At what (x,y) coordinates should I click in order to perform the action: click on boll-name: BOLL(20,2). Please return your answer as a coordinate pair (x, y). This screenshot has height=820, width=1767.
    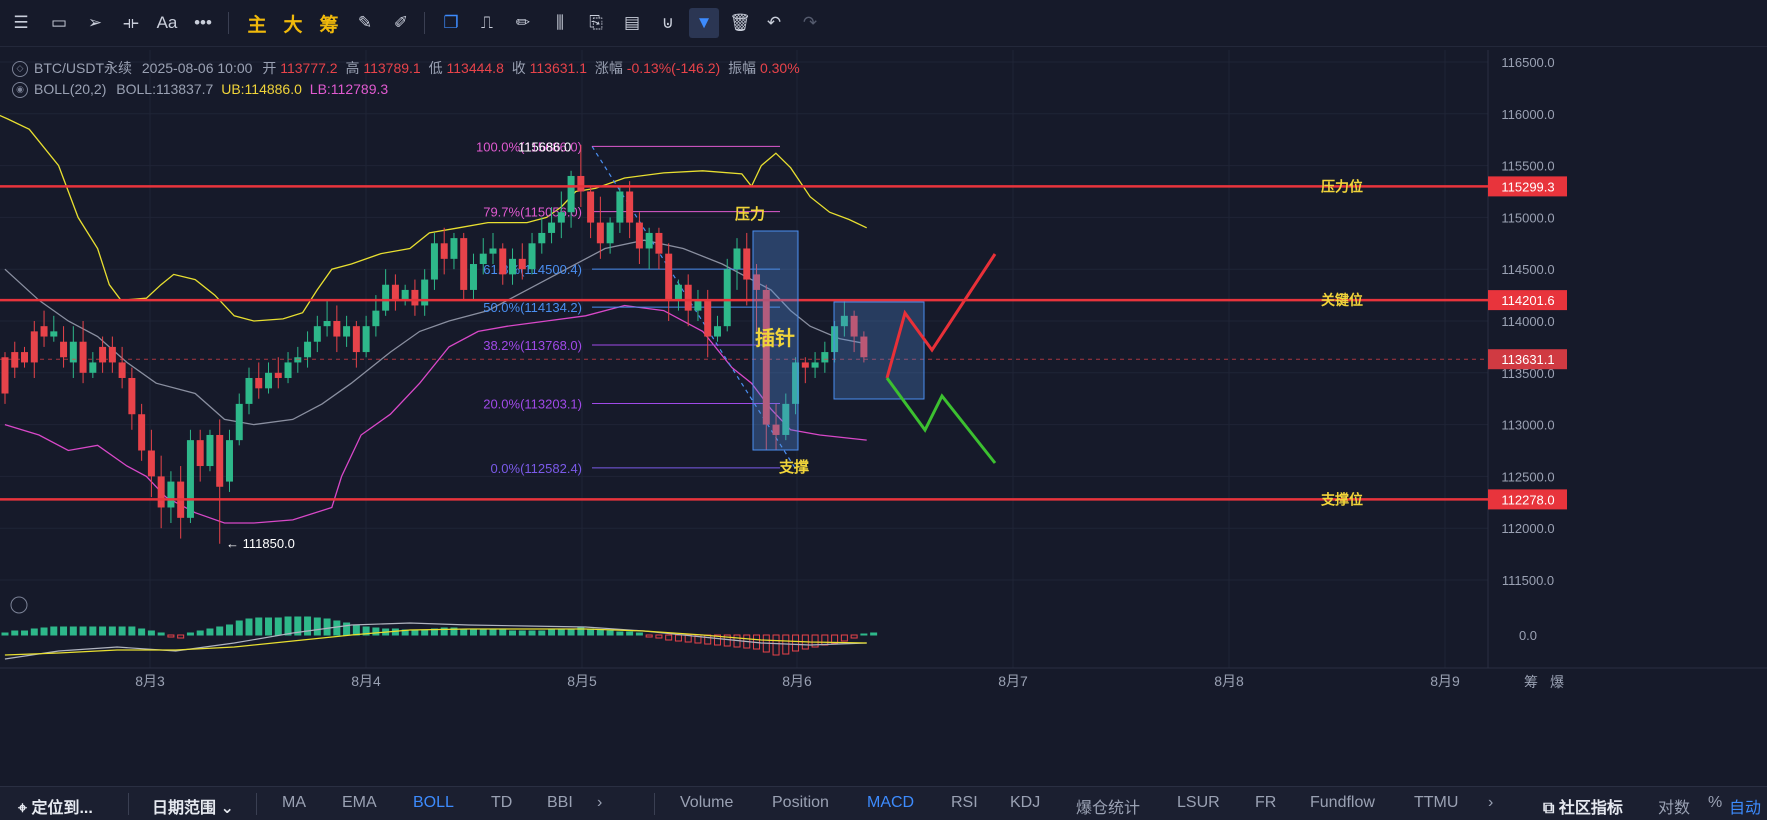
    Looking at the image, I should click on (70, 89).